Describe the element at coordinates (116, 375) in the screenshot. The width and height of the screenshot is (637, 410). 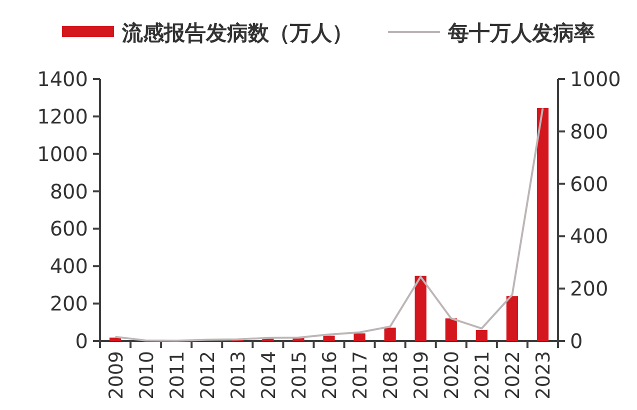
I see `x-tick-label: 2009` at that location.